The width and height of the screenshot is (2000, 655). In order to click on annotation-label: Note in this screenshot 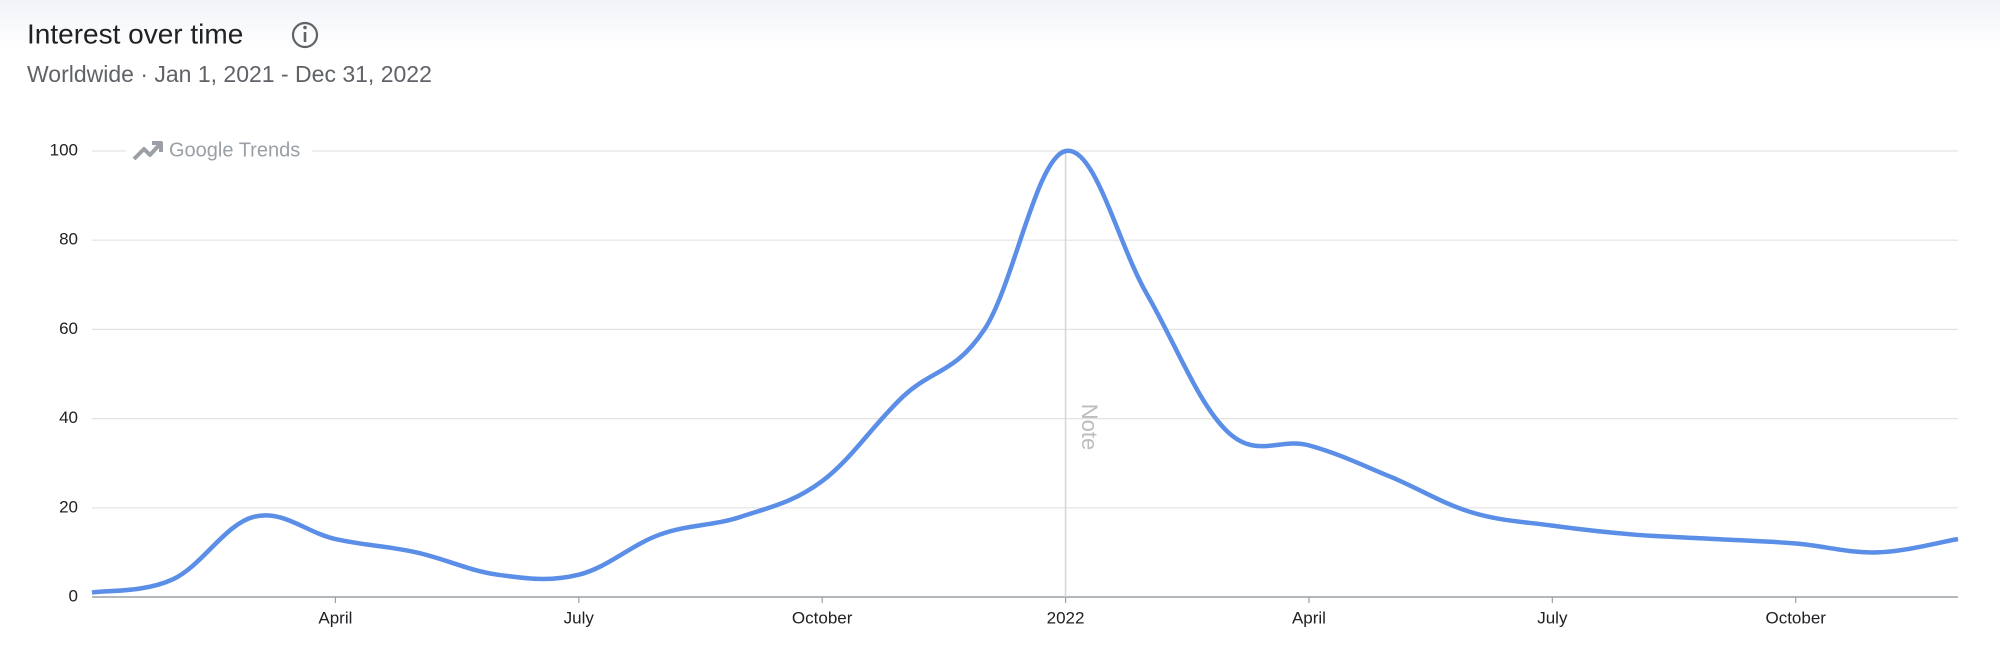, I will do `click(1089, 427)`.